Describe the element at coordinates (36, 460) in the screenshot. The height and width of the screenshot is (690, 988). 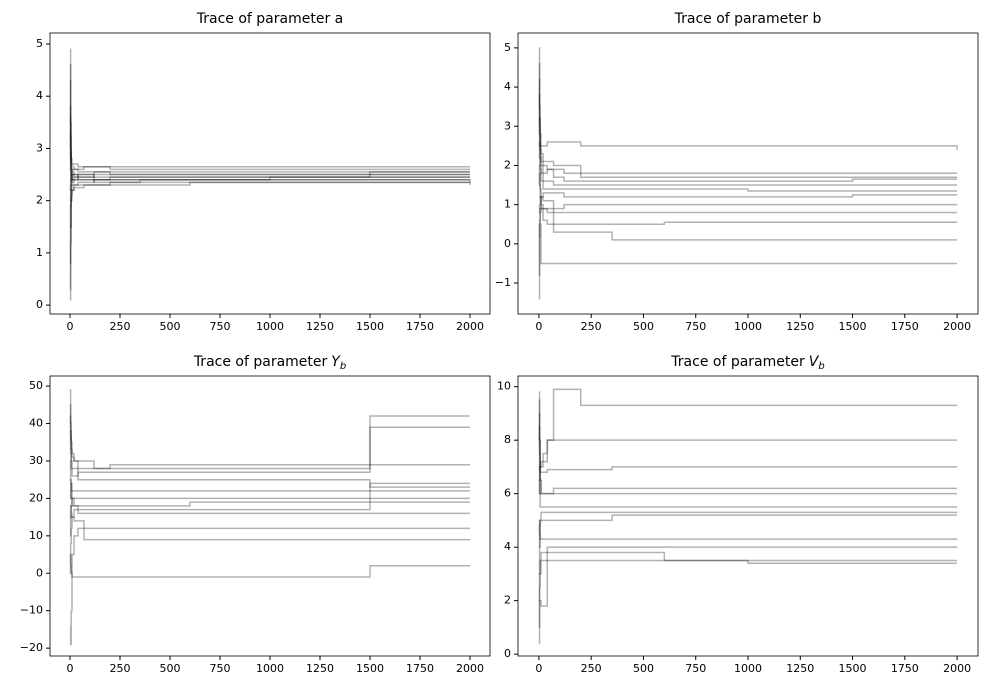
I see `y-tick-label: 30` at that location.